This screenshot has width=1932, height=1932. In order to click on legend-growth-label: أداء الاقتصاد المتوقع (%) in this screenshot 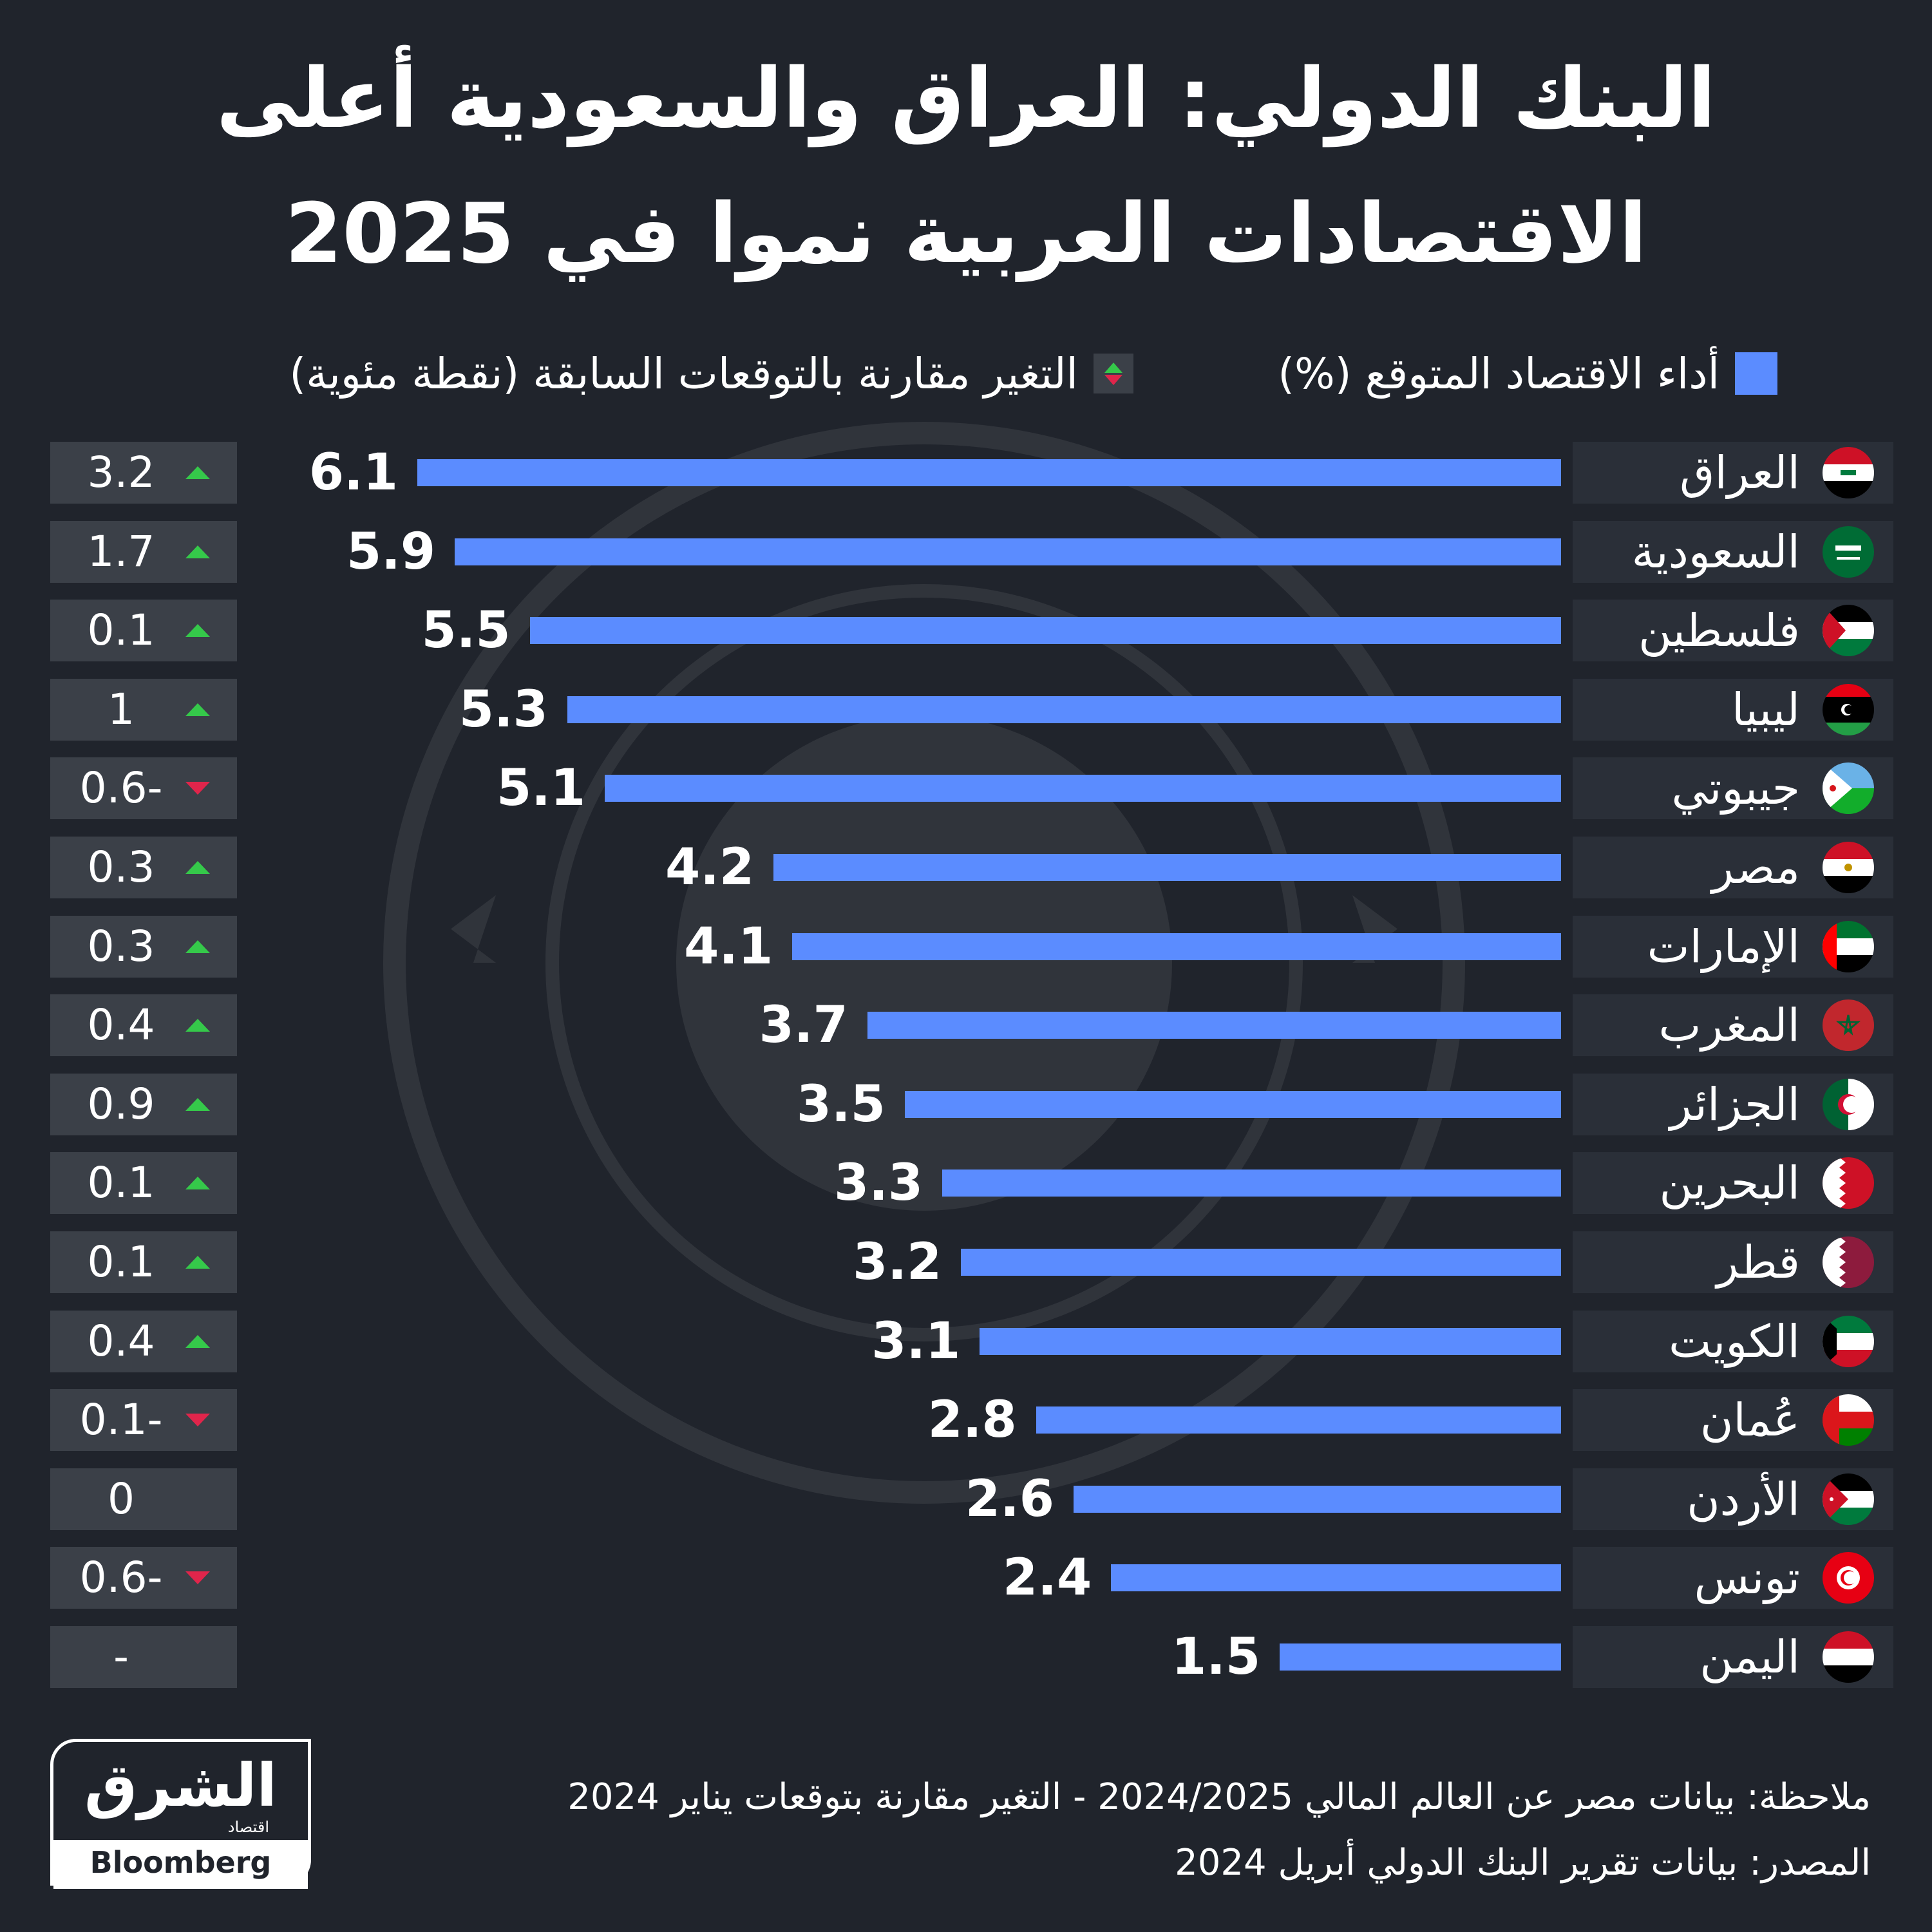, I will do `click(1498, 373)`.